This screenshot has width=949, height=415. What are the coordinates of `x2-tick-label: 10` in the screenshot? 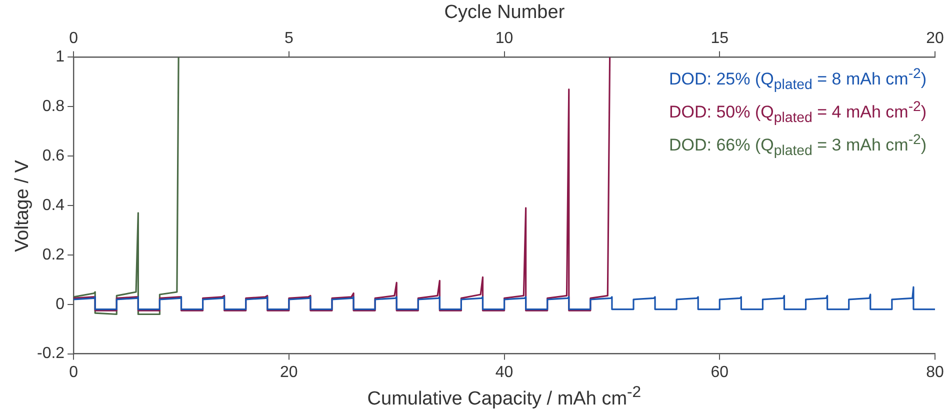 It's located at (504, 39).